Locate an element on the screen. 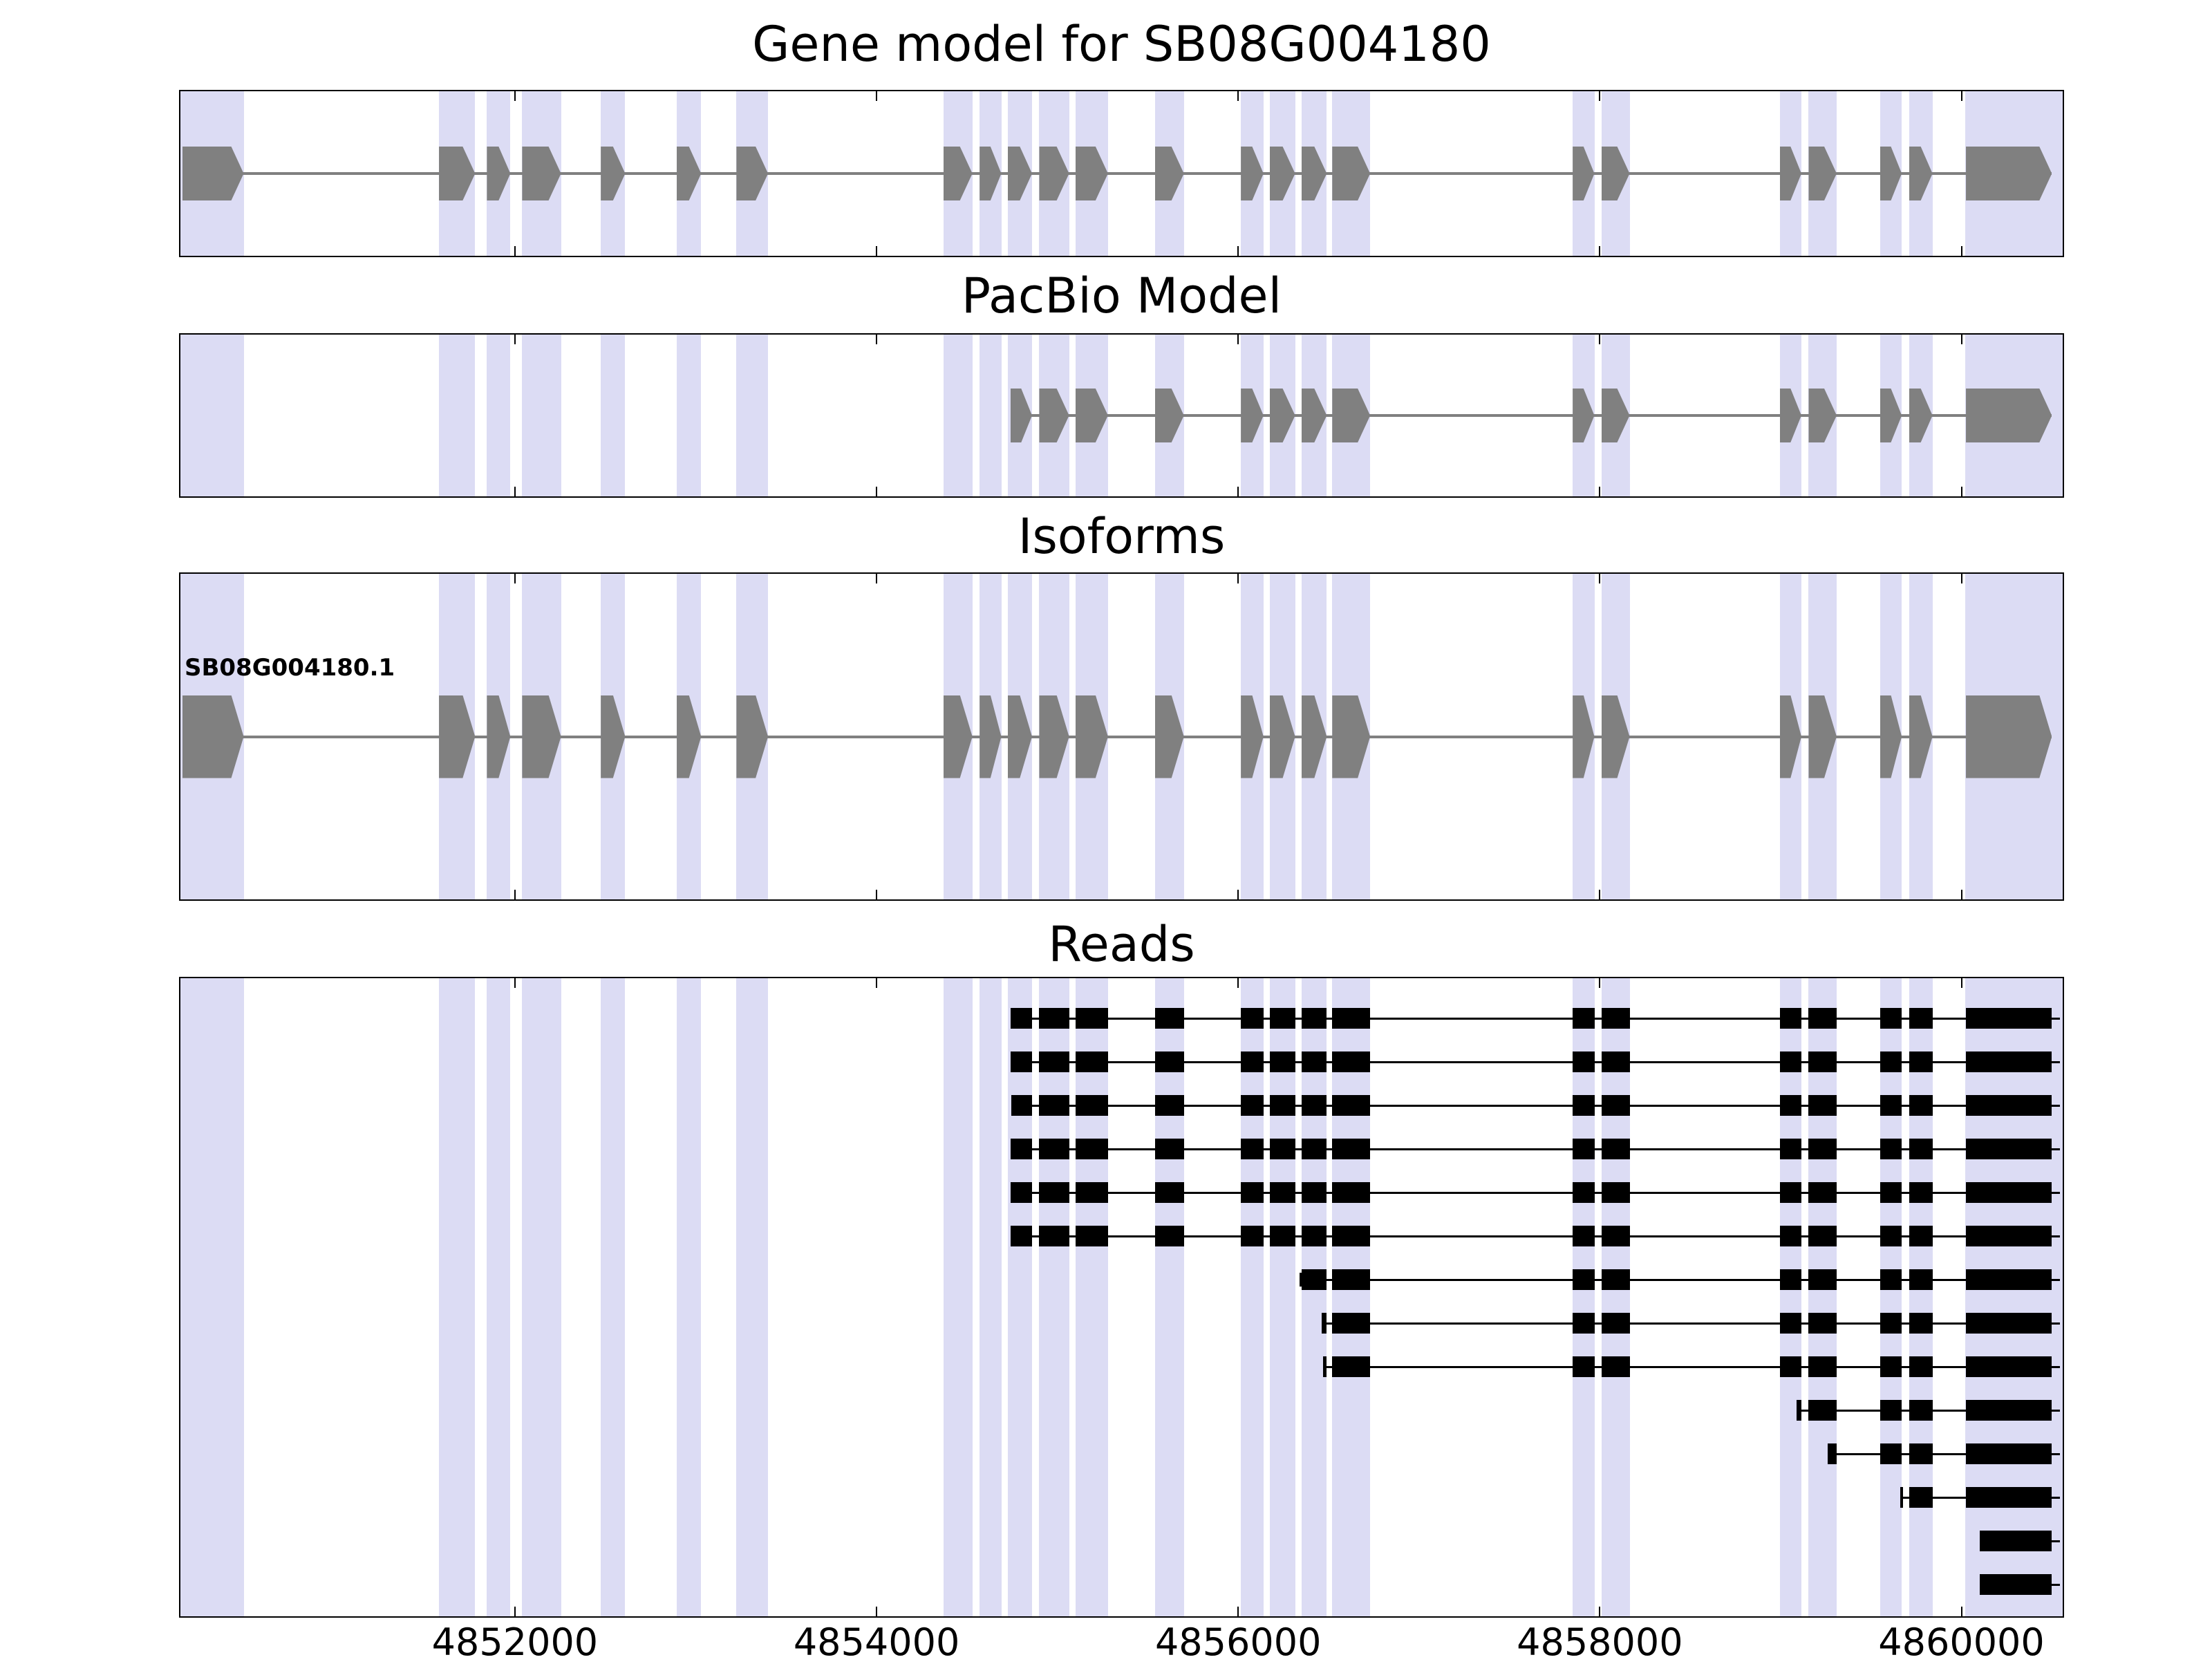  x-tick-label: 4860000 is located at coordinates (1961, 1642).